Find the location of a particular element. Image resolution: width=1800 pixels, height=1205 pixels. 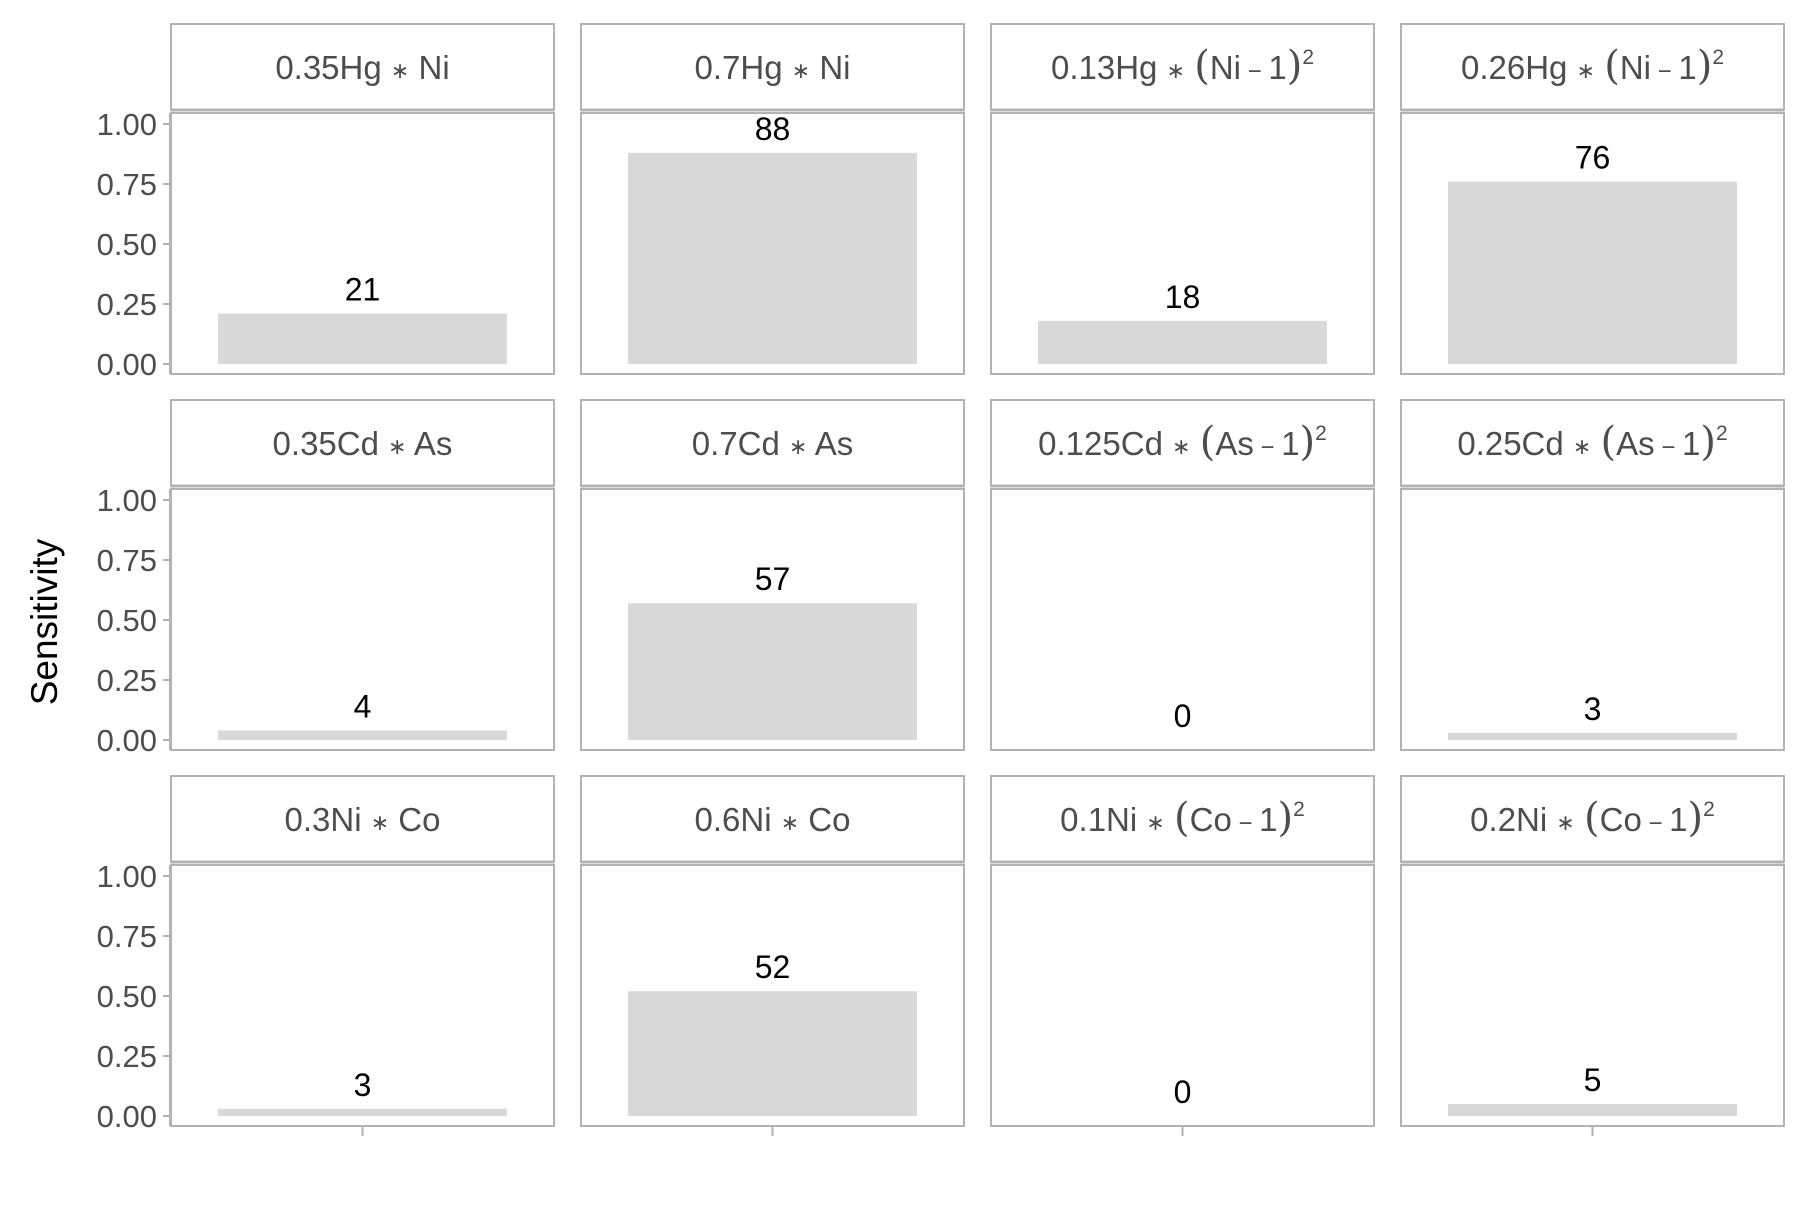

facet-title: 0.1Ni ∗ (Co − 1)2 is located at coordinates (1182, 818).